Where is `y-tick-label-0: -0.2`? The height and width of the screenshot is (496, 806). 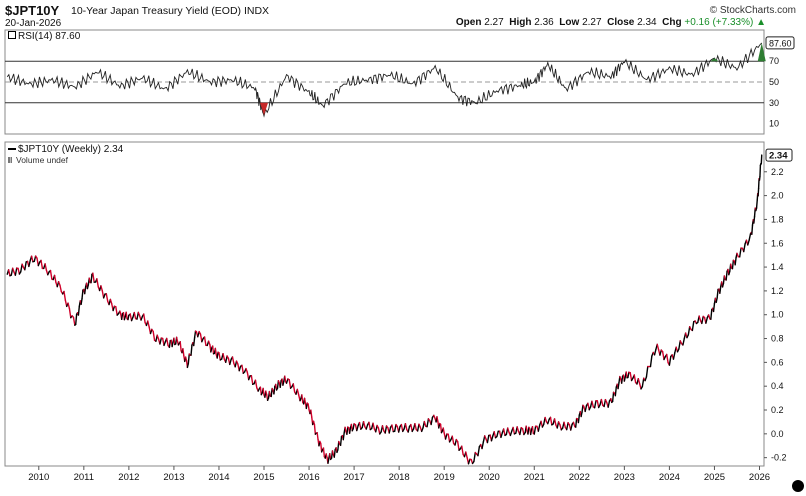
y-tick-label-0: -0.2 is located at coordinates (779, 458).